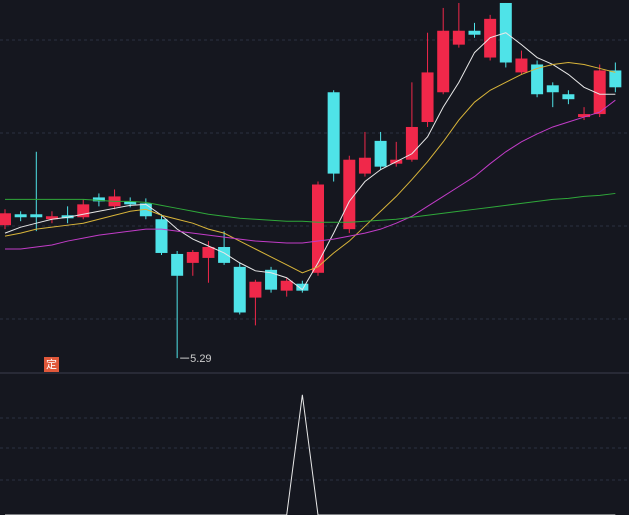 The image size is (629, 515). What do you see at coordinates (200, 359) in the screenshot?
I see `low-label: 5.29` at bounding box center [200, 359].